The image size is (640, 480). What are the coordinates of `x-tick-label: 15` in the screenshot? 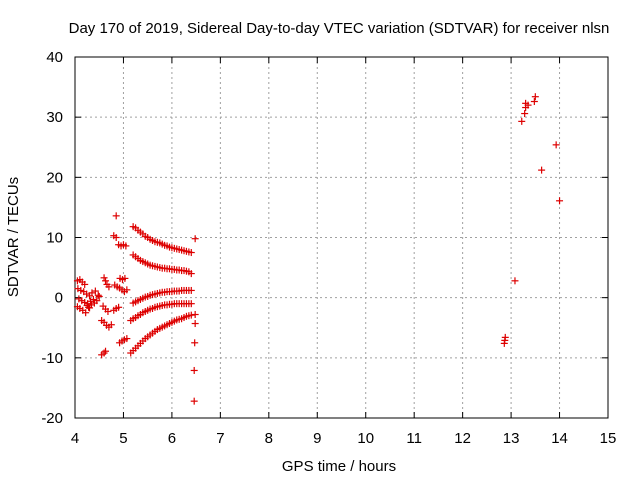 It's located at (608, 438).